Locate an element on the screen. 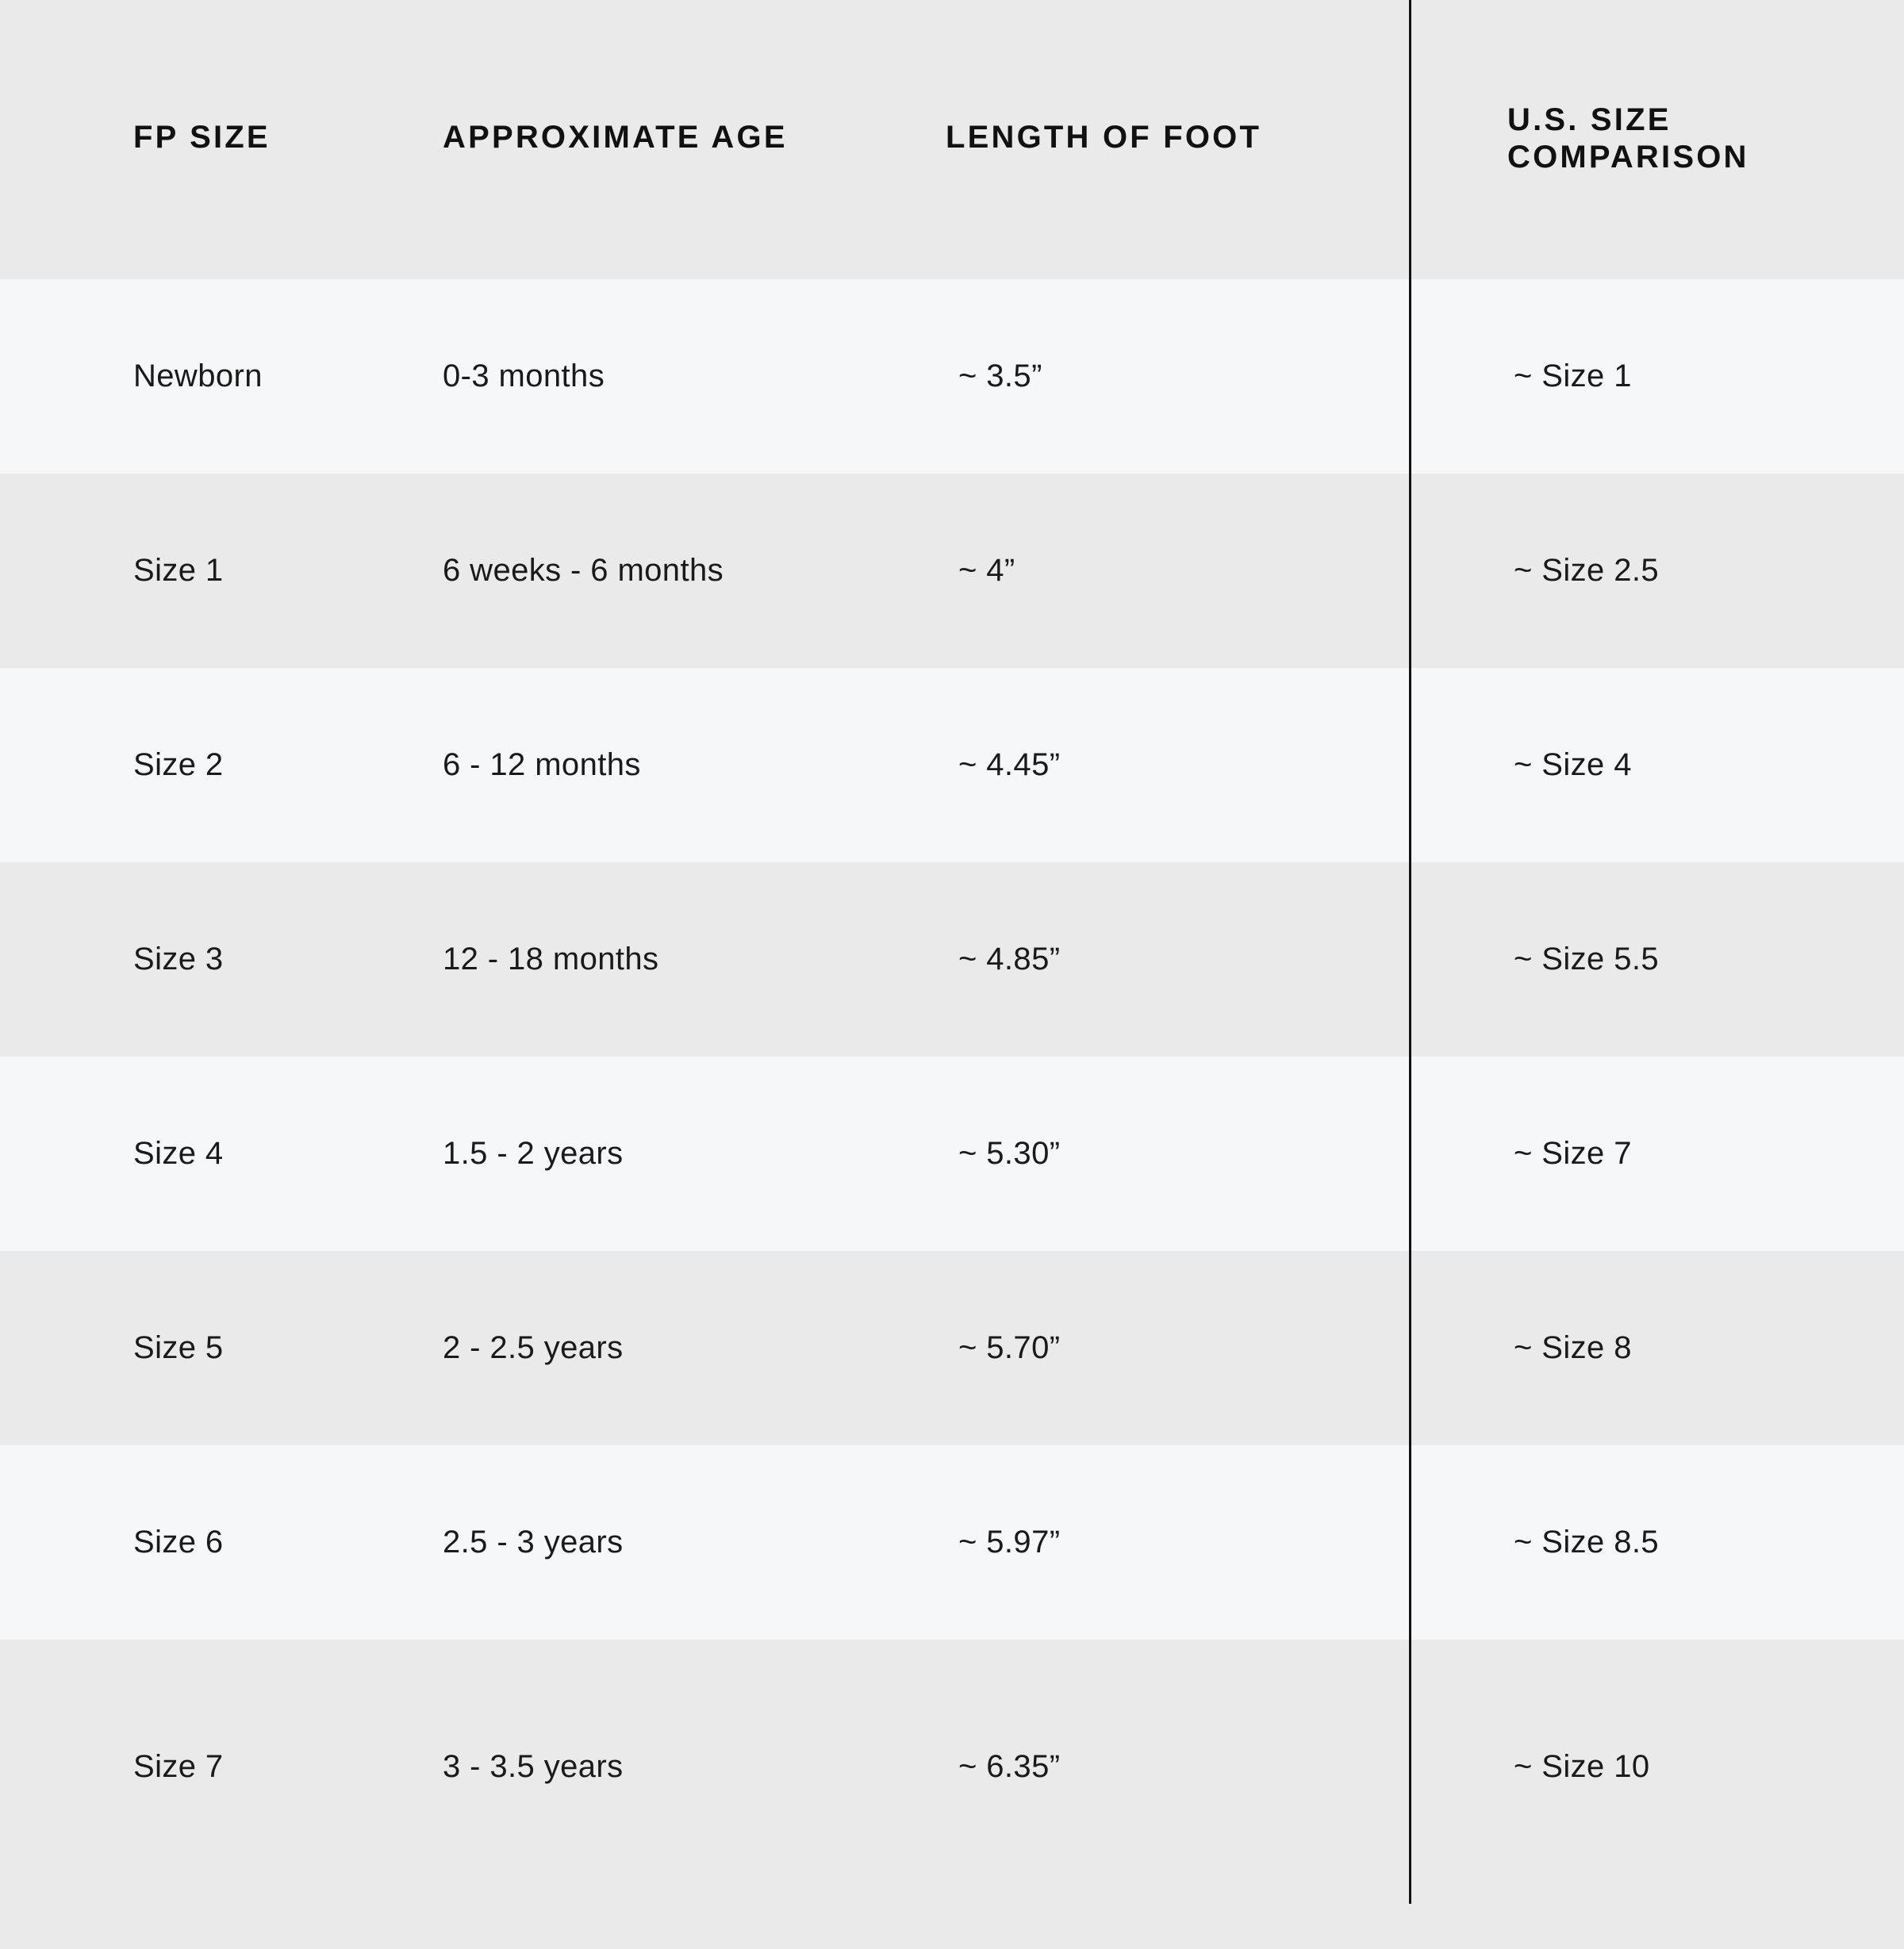 This screenshot has width=1904, height=1949. cell-us-size-comparison: ~ Size 10 is located at coordinates (1582, 1766).